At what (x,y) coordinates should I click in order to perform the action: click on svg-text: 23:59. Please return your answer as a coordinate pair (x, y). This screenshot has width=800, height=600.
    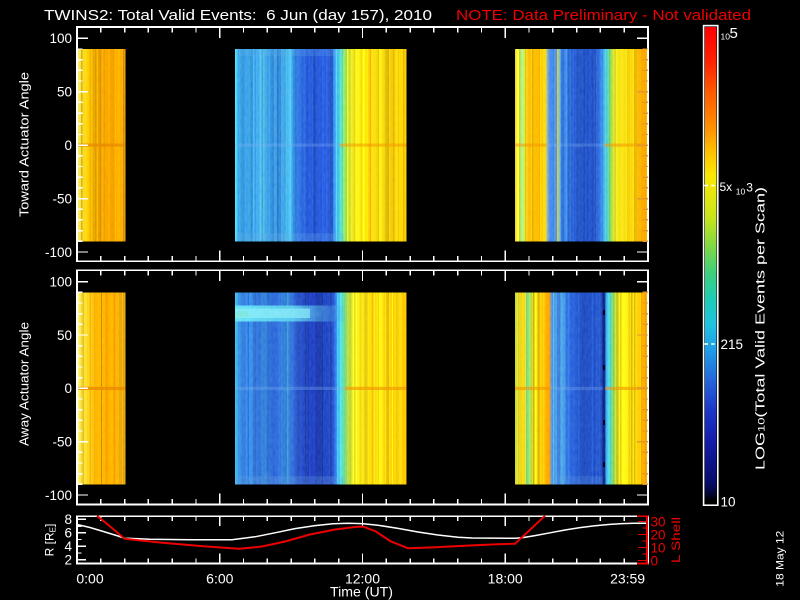
    Looking at the image, I should click on (627, 578).